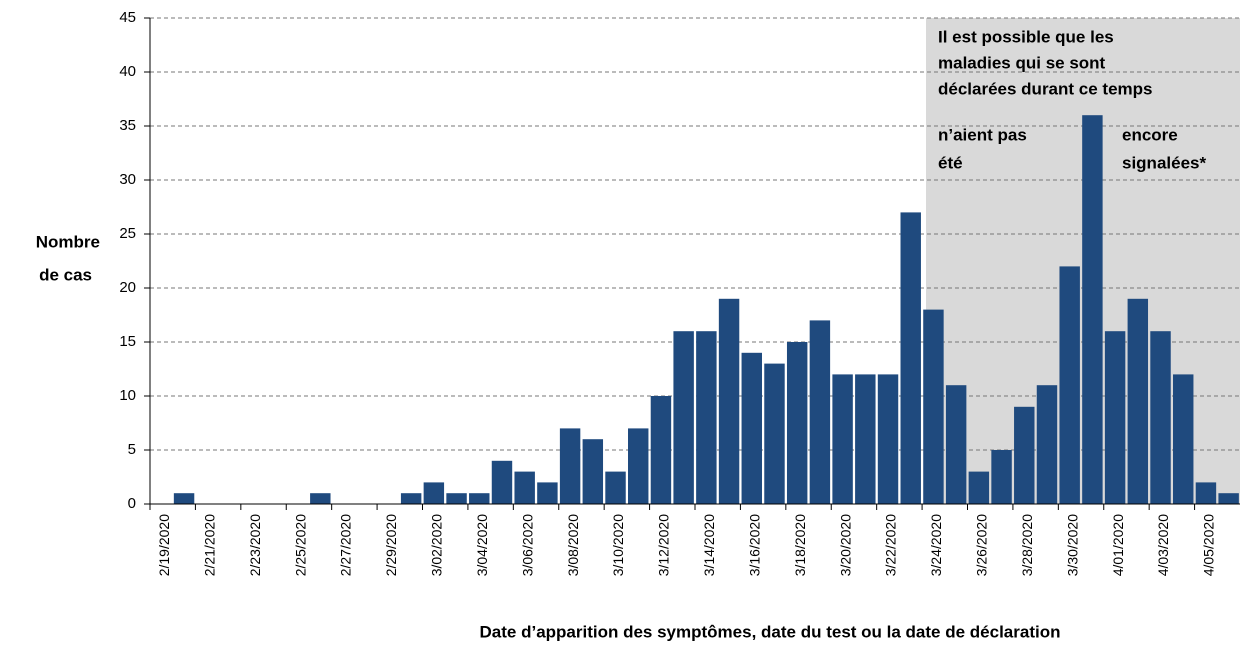 This screenshot has height=645, width=1241. I want to click on y-tick-label: 10, so click(127, 395).